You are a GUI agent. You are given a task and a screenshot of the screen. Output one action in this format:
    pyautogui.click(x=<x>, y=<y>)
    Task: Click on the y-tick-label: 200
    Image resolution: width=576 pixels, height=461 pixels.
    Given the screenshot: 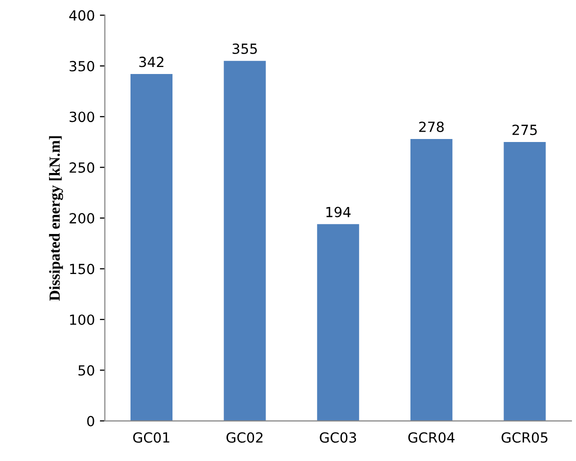 What is the action you would take?
    pyautogui.click(x=82, y=218)
    